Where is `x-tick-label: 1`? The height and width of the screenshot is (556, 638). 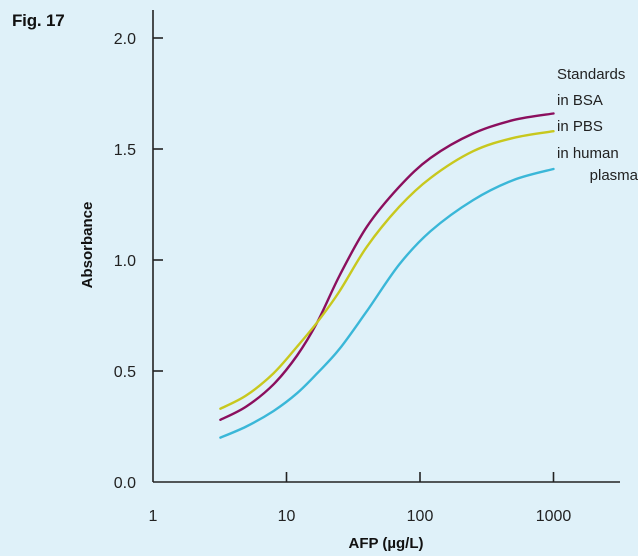
x-tick-label: 1 is located at coordinates (153, 516).